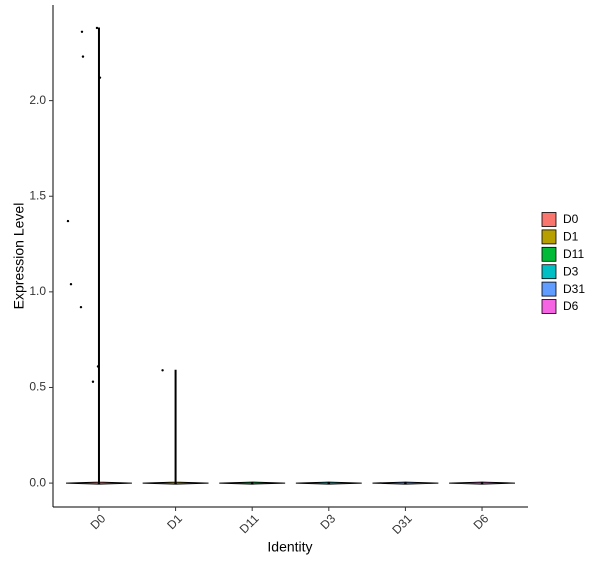 This screenshot has height=573, width=600. What do you see at coordinates (37, 387) in the screenshot?
I see `y-tick-label: 0.5` at bounding box center [37, 387].